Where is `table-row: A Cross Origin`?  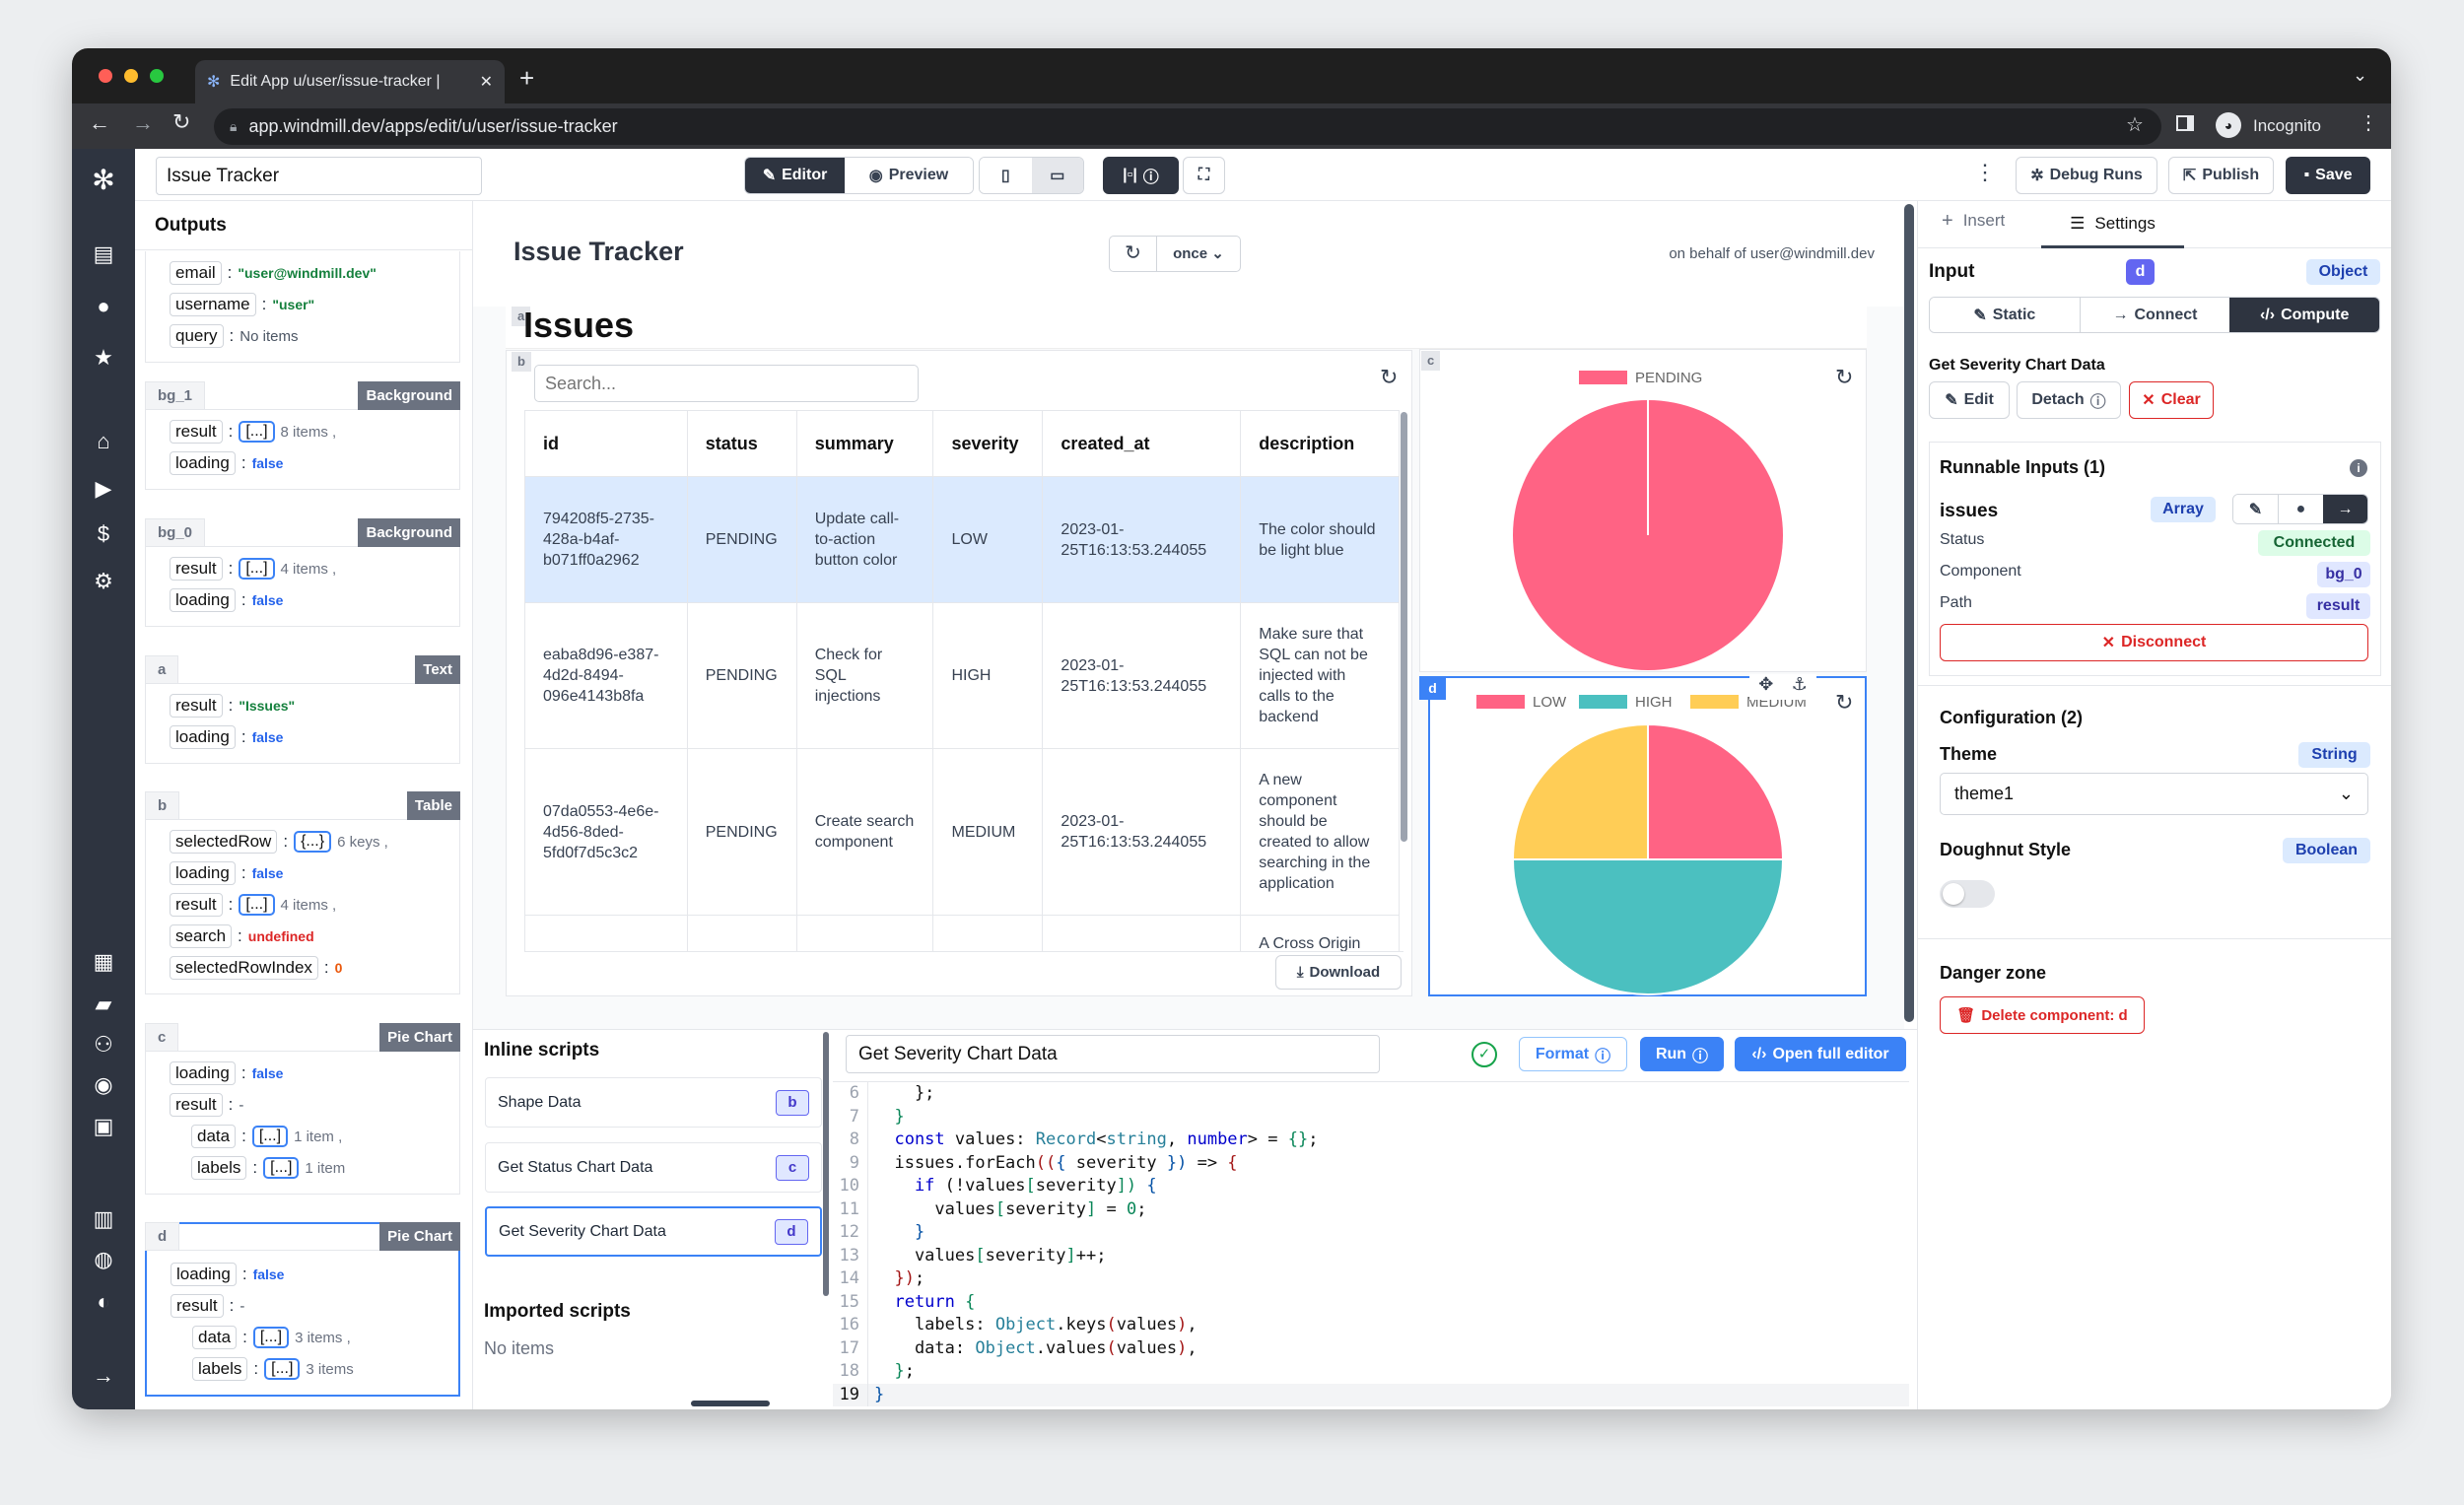 table-row: A Cross Origin is located at coordinates (962, 933).